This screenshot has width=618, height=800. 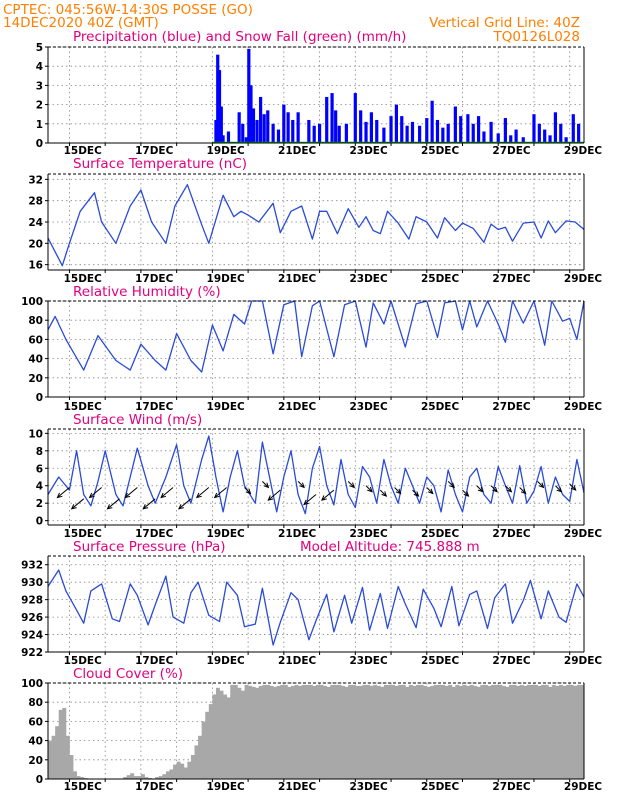 I want to click on pres-series-line, so click(x=316, y=607).